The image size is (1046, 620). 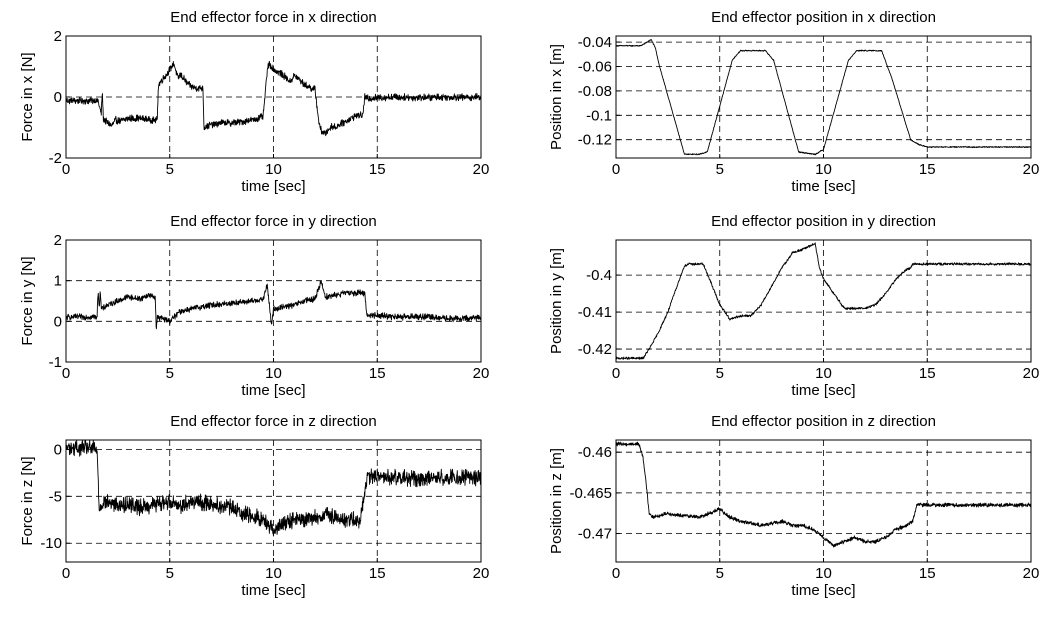 What do you see at coordinates (595, 534) in the screenshot?
I see `y-tick-label: -0.47` at bounding box center [595, 534].